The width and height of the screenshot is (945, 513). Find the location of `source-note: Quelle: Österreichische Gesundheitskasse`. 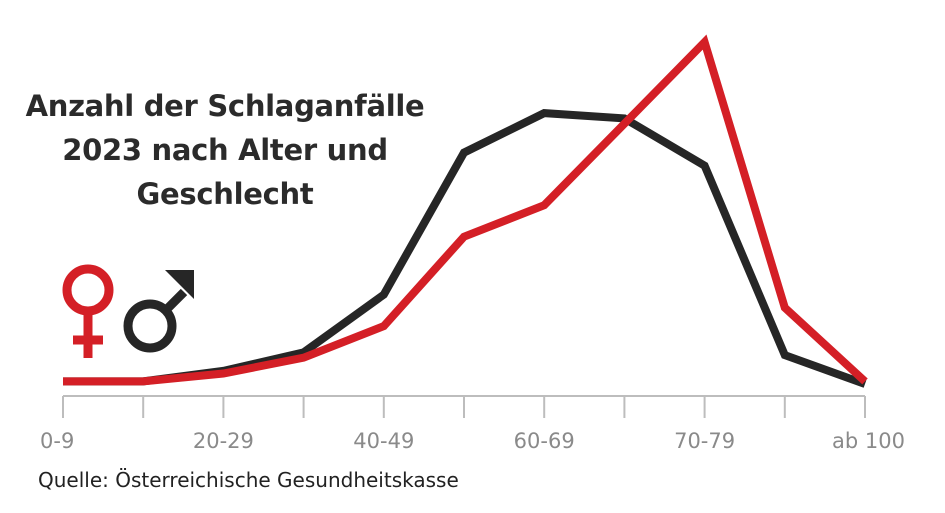

source-note: Quelle: Österreichische Gesundheitskasse is located at coordinates (248, 480).